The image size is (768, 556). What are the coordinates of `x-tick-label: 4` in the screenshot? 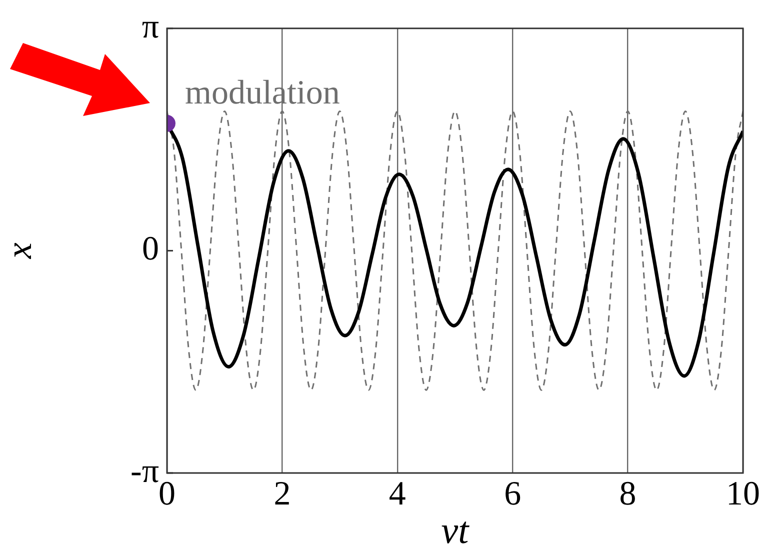 It's located at (397, 493).